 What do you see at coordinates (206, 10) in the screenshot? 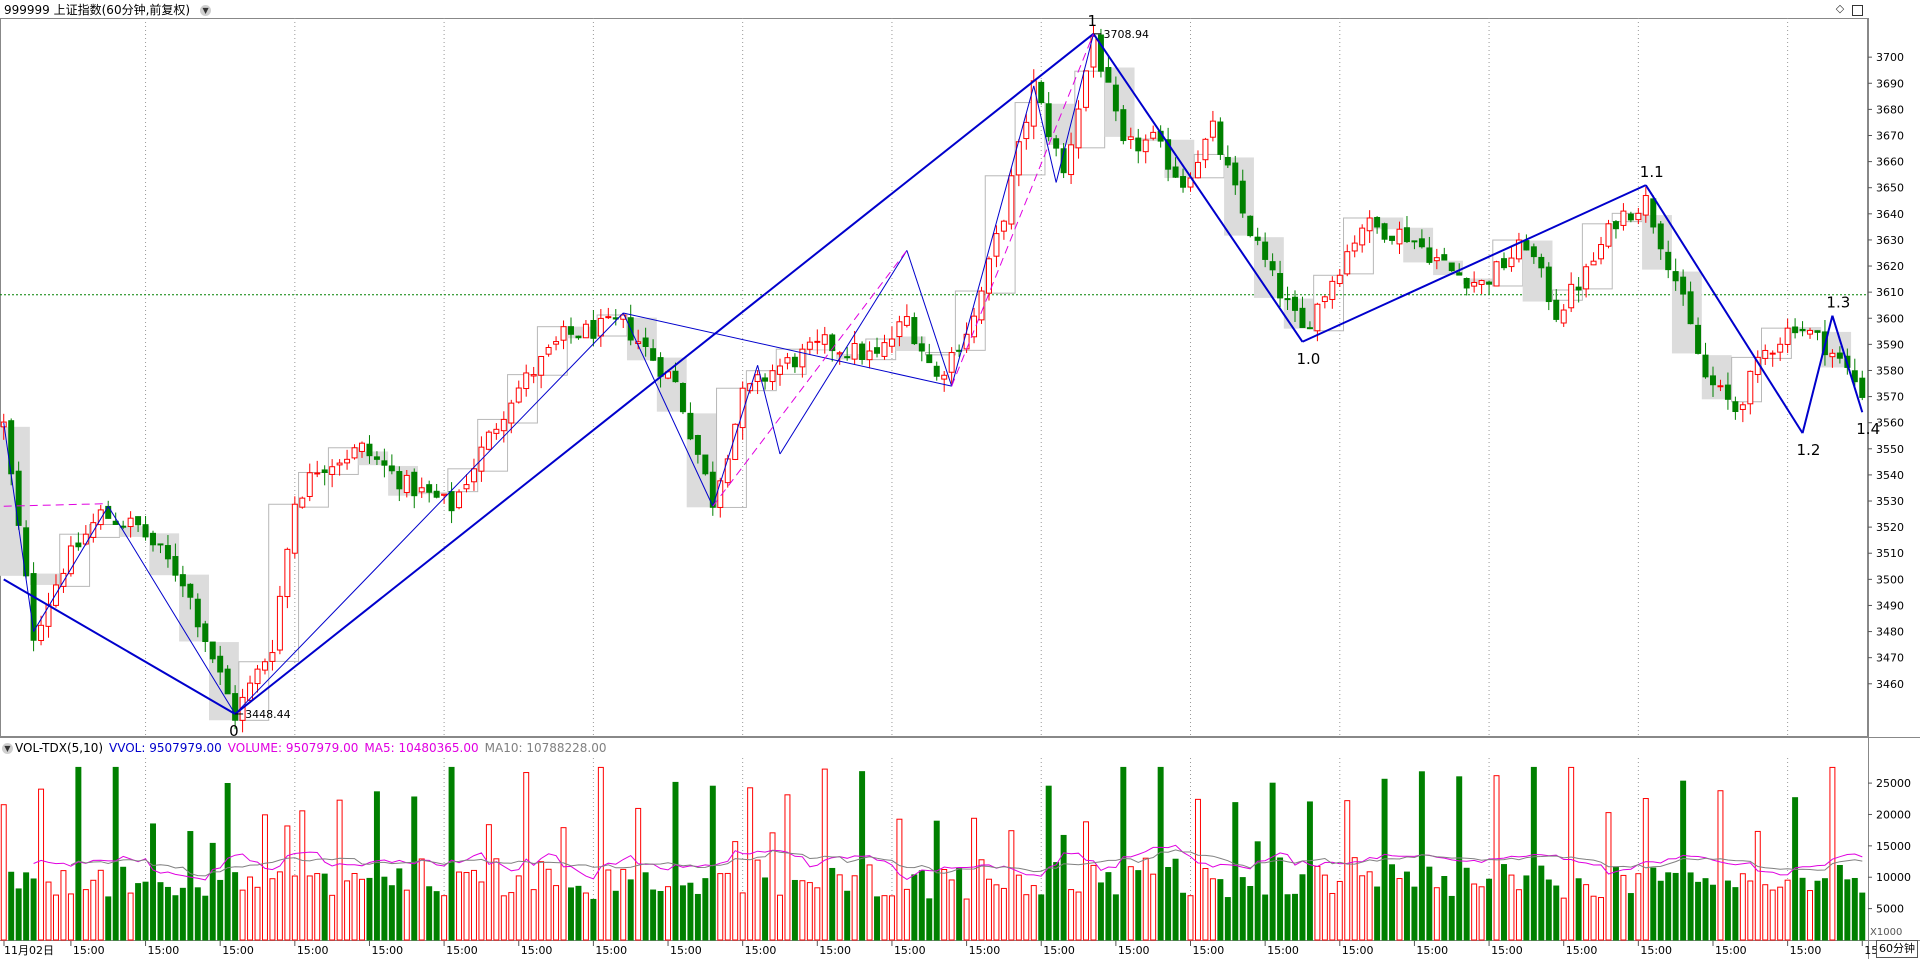
I see `dropdown-icon: ▼` at bounding box center [206, 10].